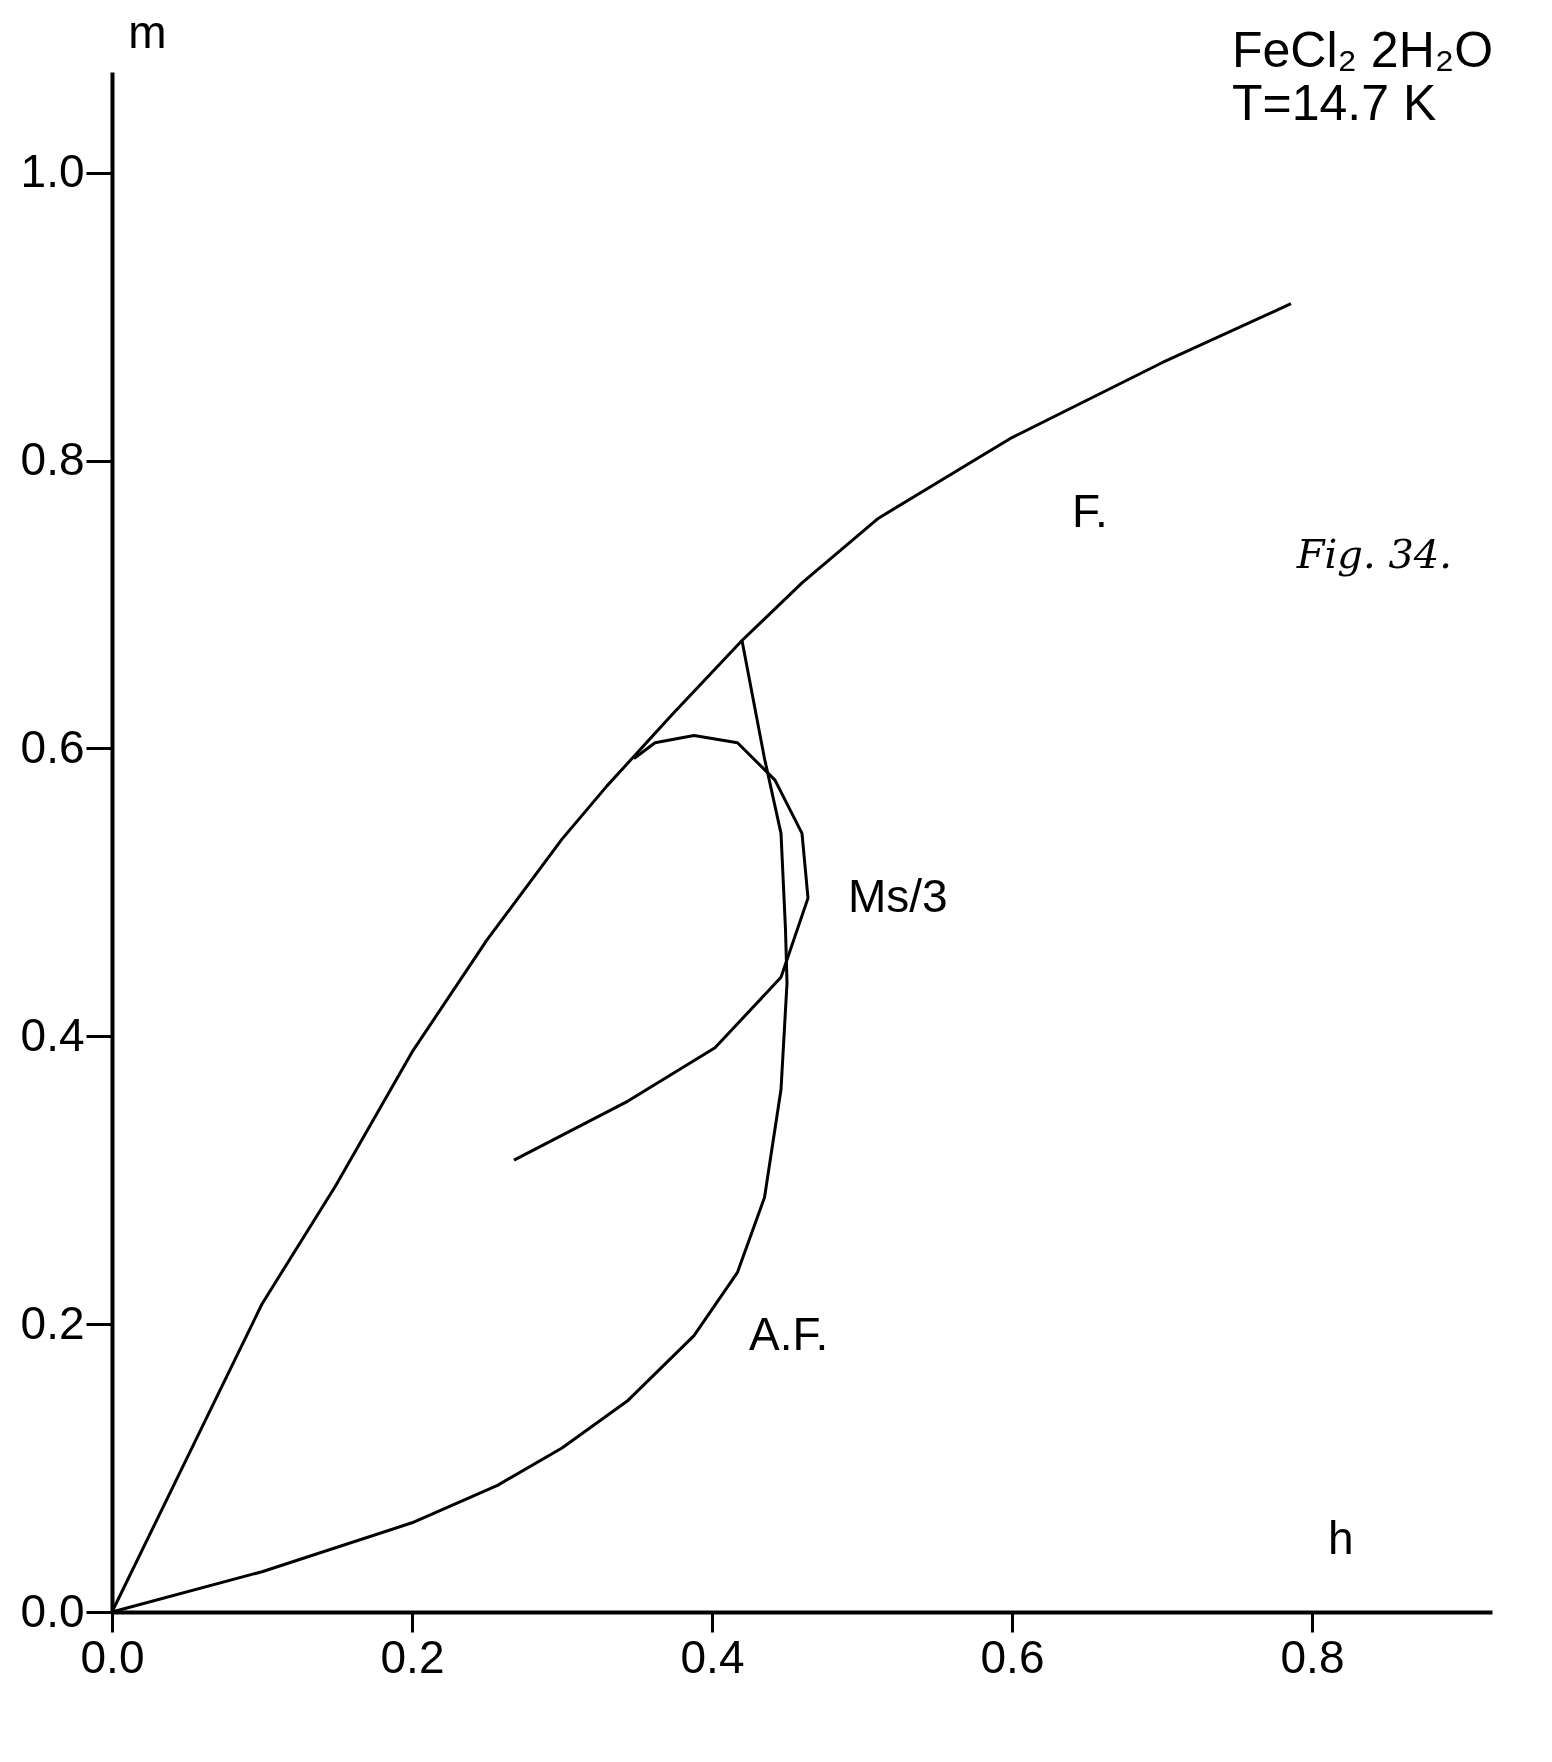 The width and height of the screenshot is (1552, 1762). Describe the element at coordinates (52, 1034) in the screenshot. I see `y-tick-label: 0.4` at that location.